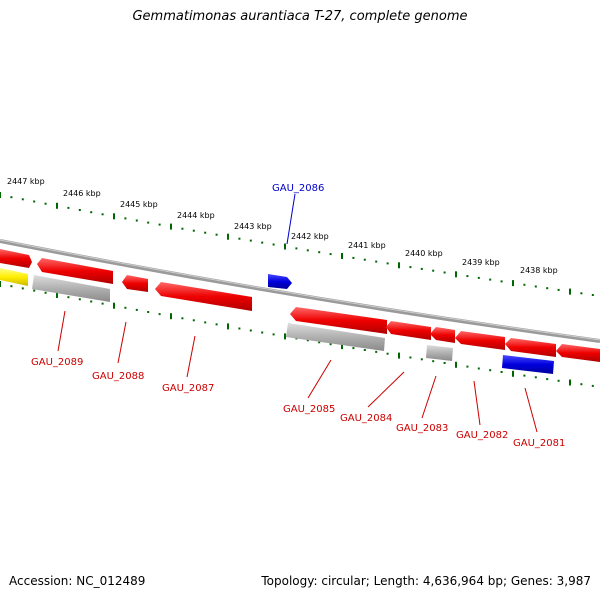  I want to click on gene-feature-gau-2089-upper, so click(75, 271).